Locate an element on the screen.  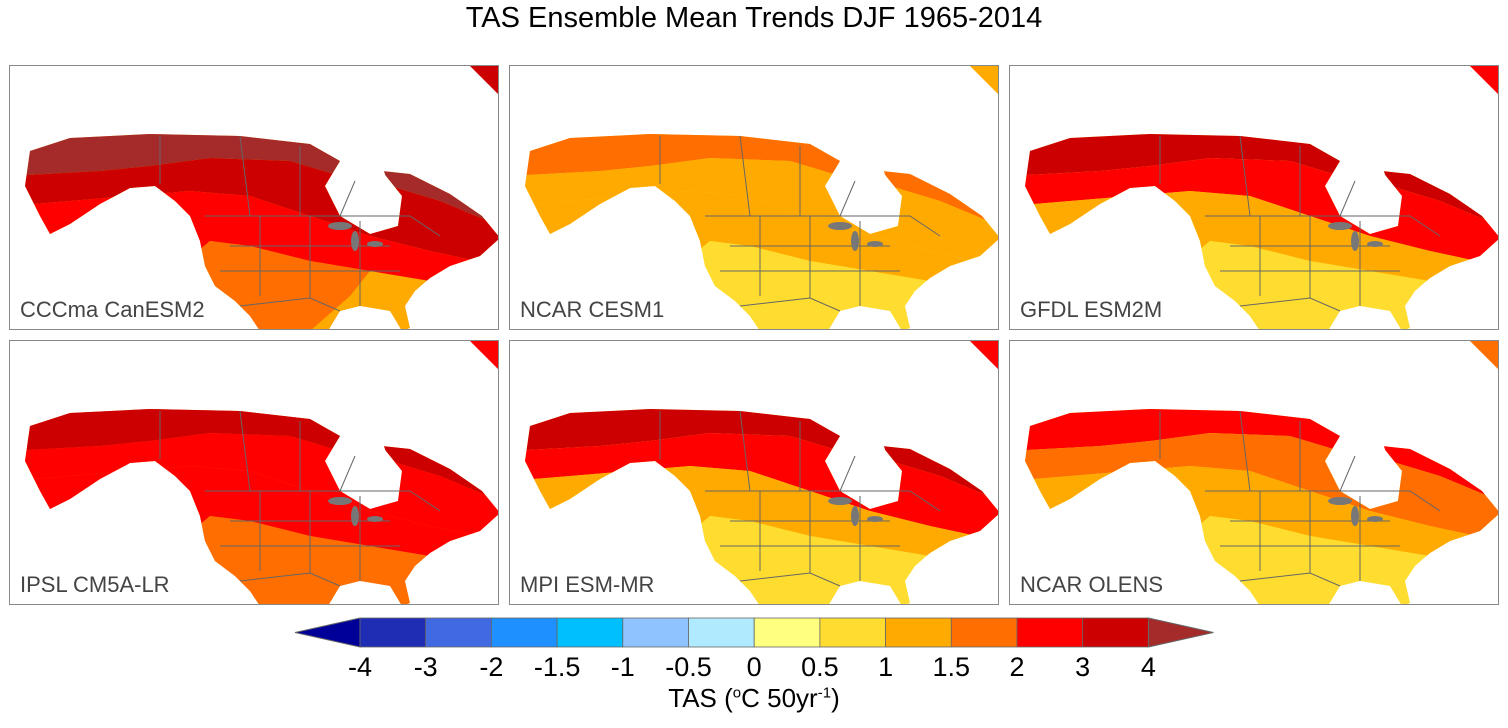
panel-label: IPSL CM5A-LR is located at coordinates (95, 584).